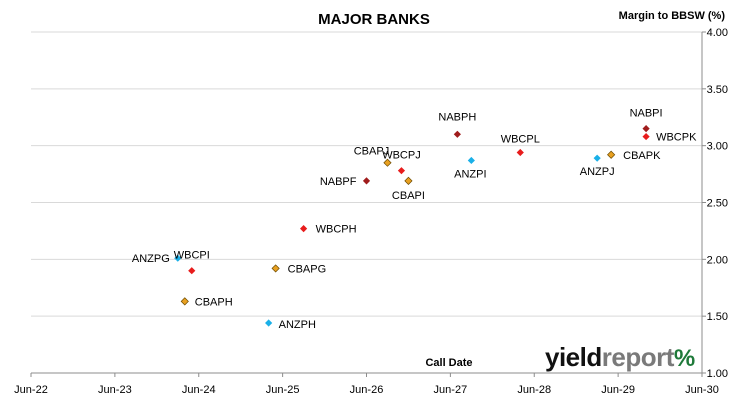 Image resolution: width=730 pixels, height=400 pixels. What do you see at coordinates (408, 196) in the screenshot?
I see `point-label-cbapi: CBAPI` at bounding box center [408, 196].